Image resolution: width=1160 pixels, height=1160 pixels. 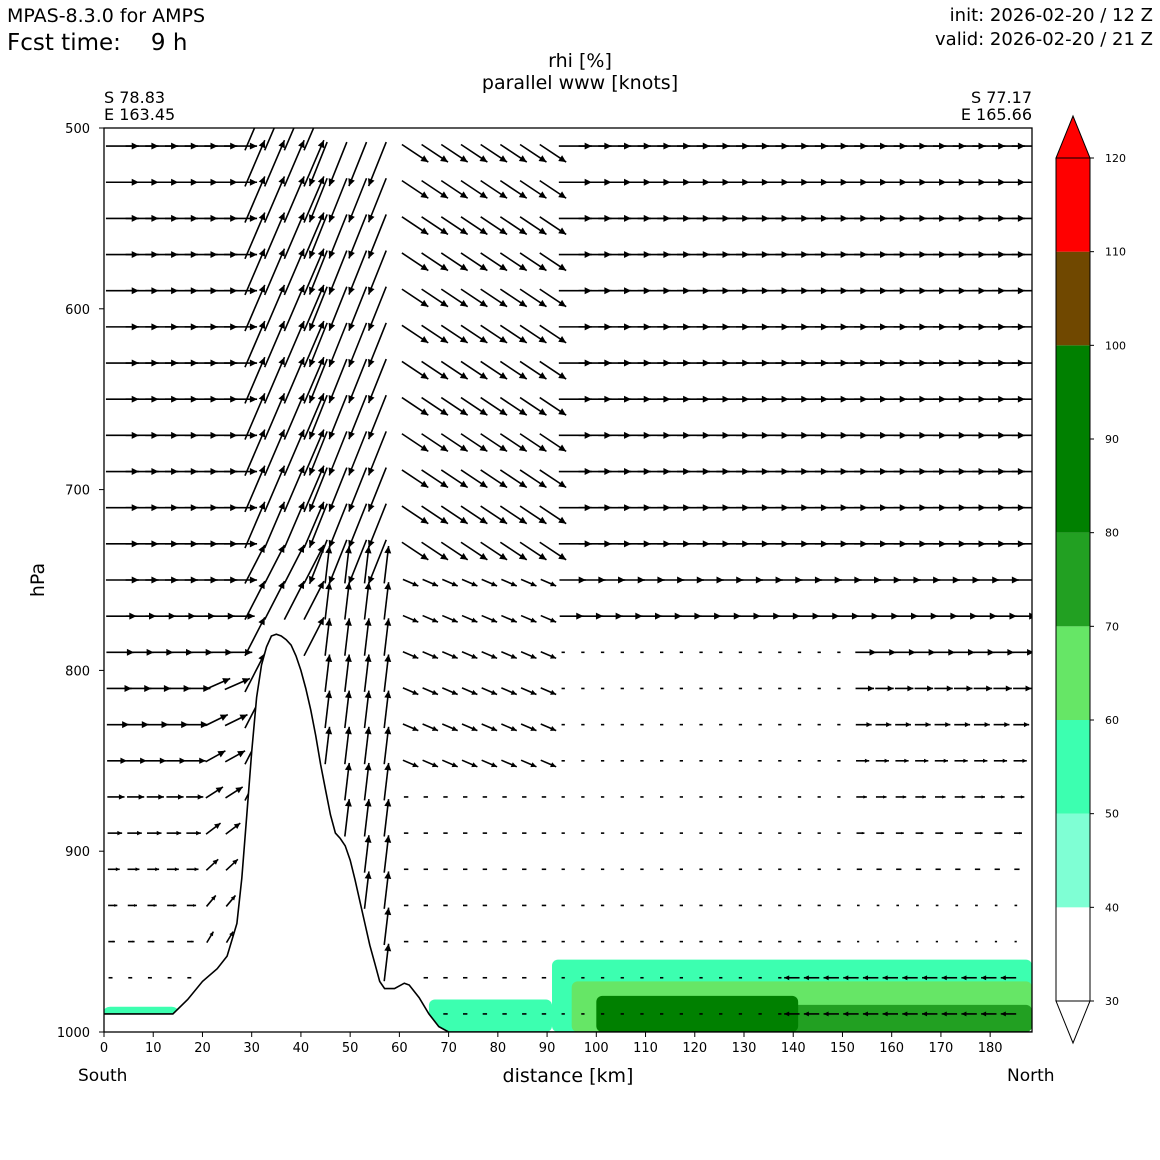 What do you see at coordinates (793, 1048) in the screenshot?
I see `x-tick-label: 140` at bounding box center [793, 1048].